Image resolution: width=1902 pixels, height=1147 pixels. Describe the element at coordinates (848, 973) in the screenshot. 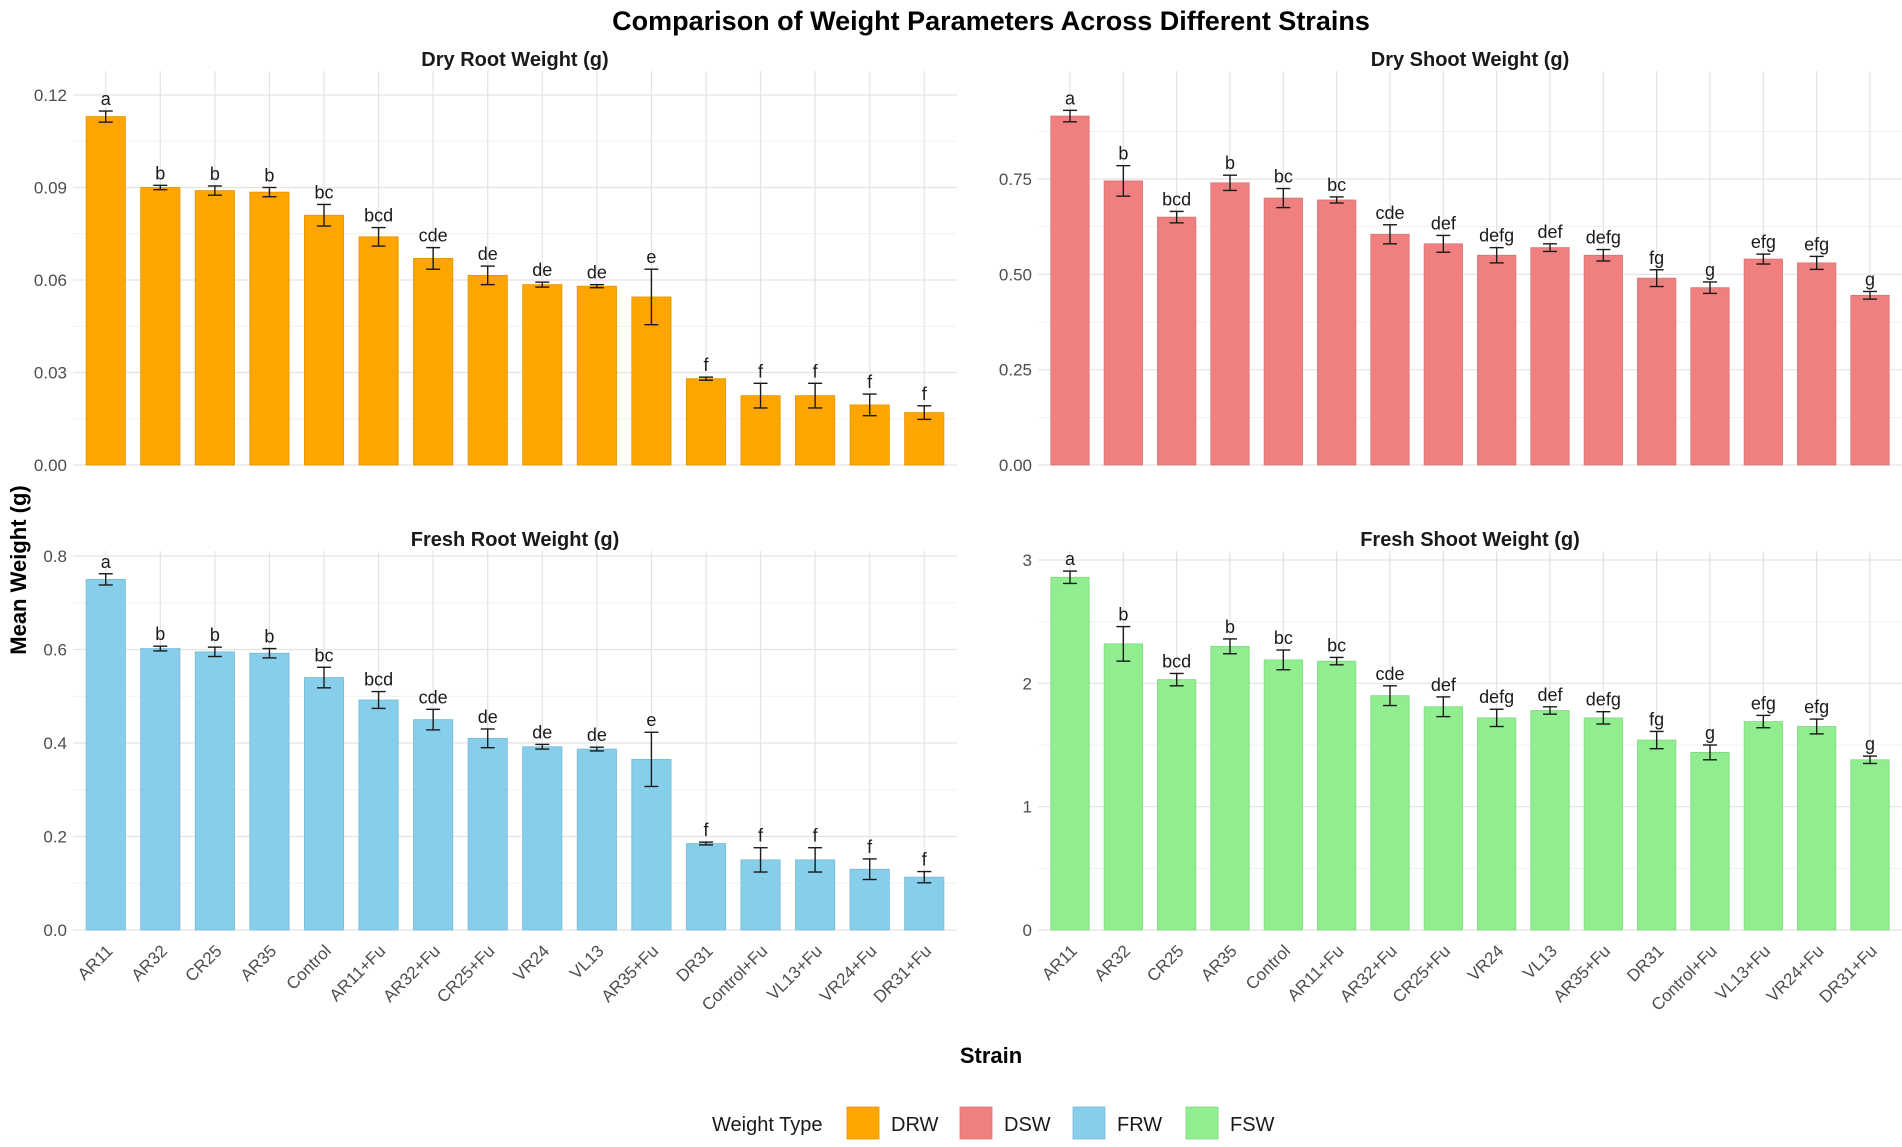

I see `x-tick-label: VR24+Fu` at that location.